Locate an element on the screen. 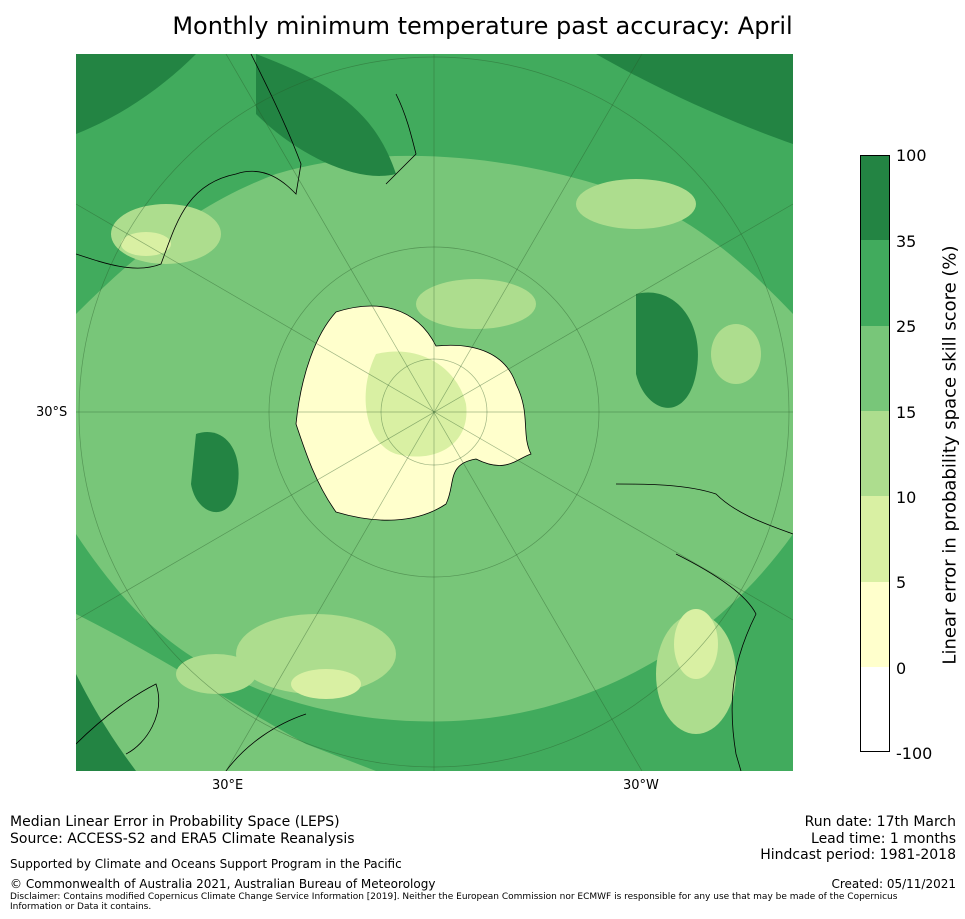  south-america-coast is located at coordinates (704, 627).